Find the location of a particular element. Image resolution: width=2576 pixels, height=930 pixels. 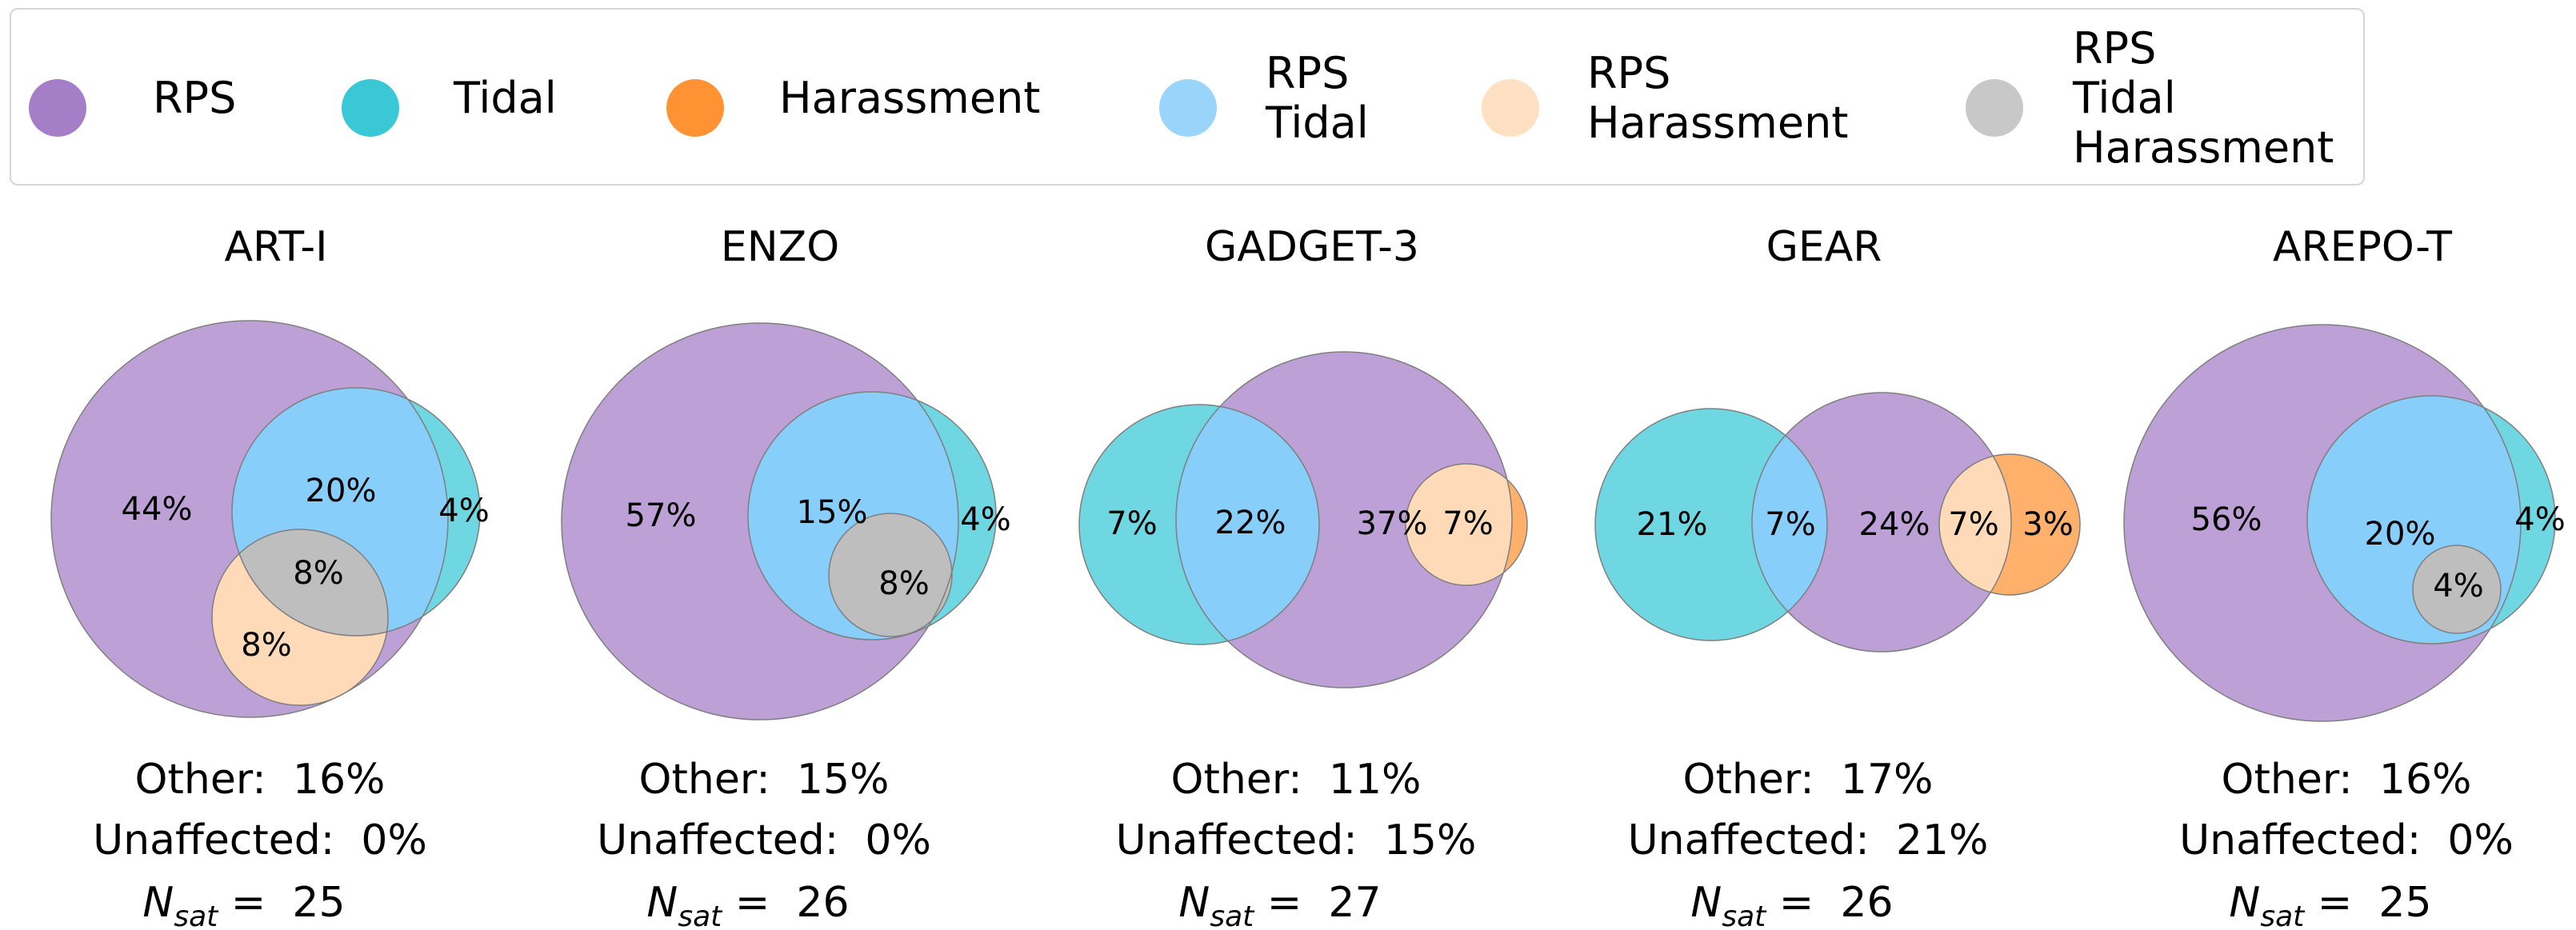

chart-title: GEAR is located at coordinates (1824, 247).